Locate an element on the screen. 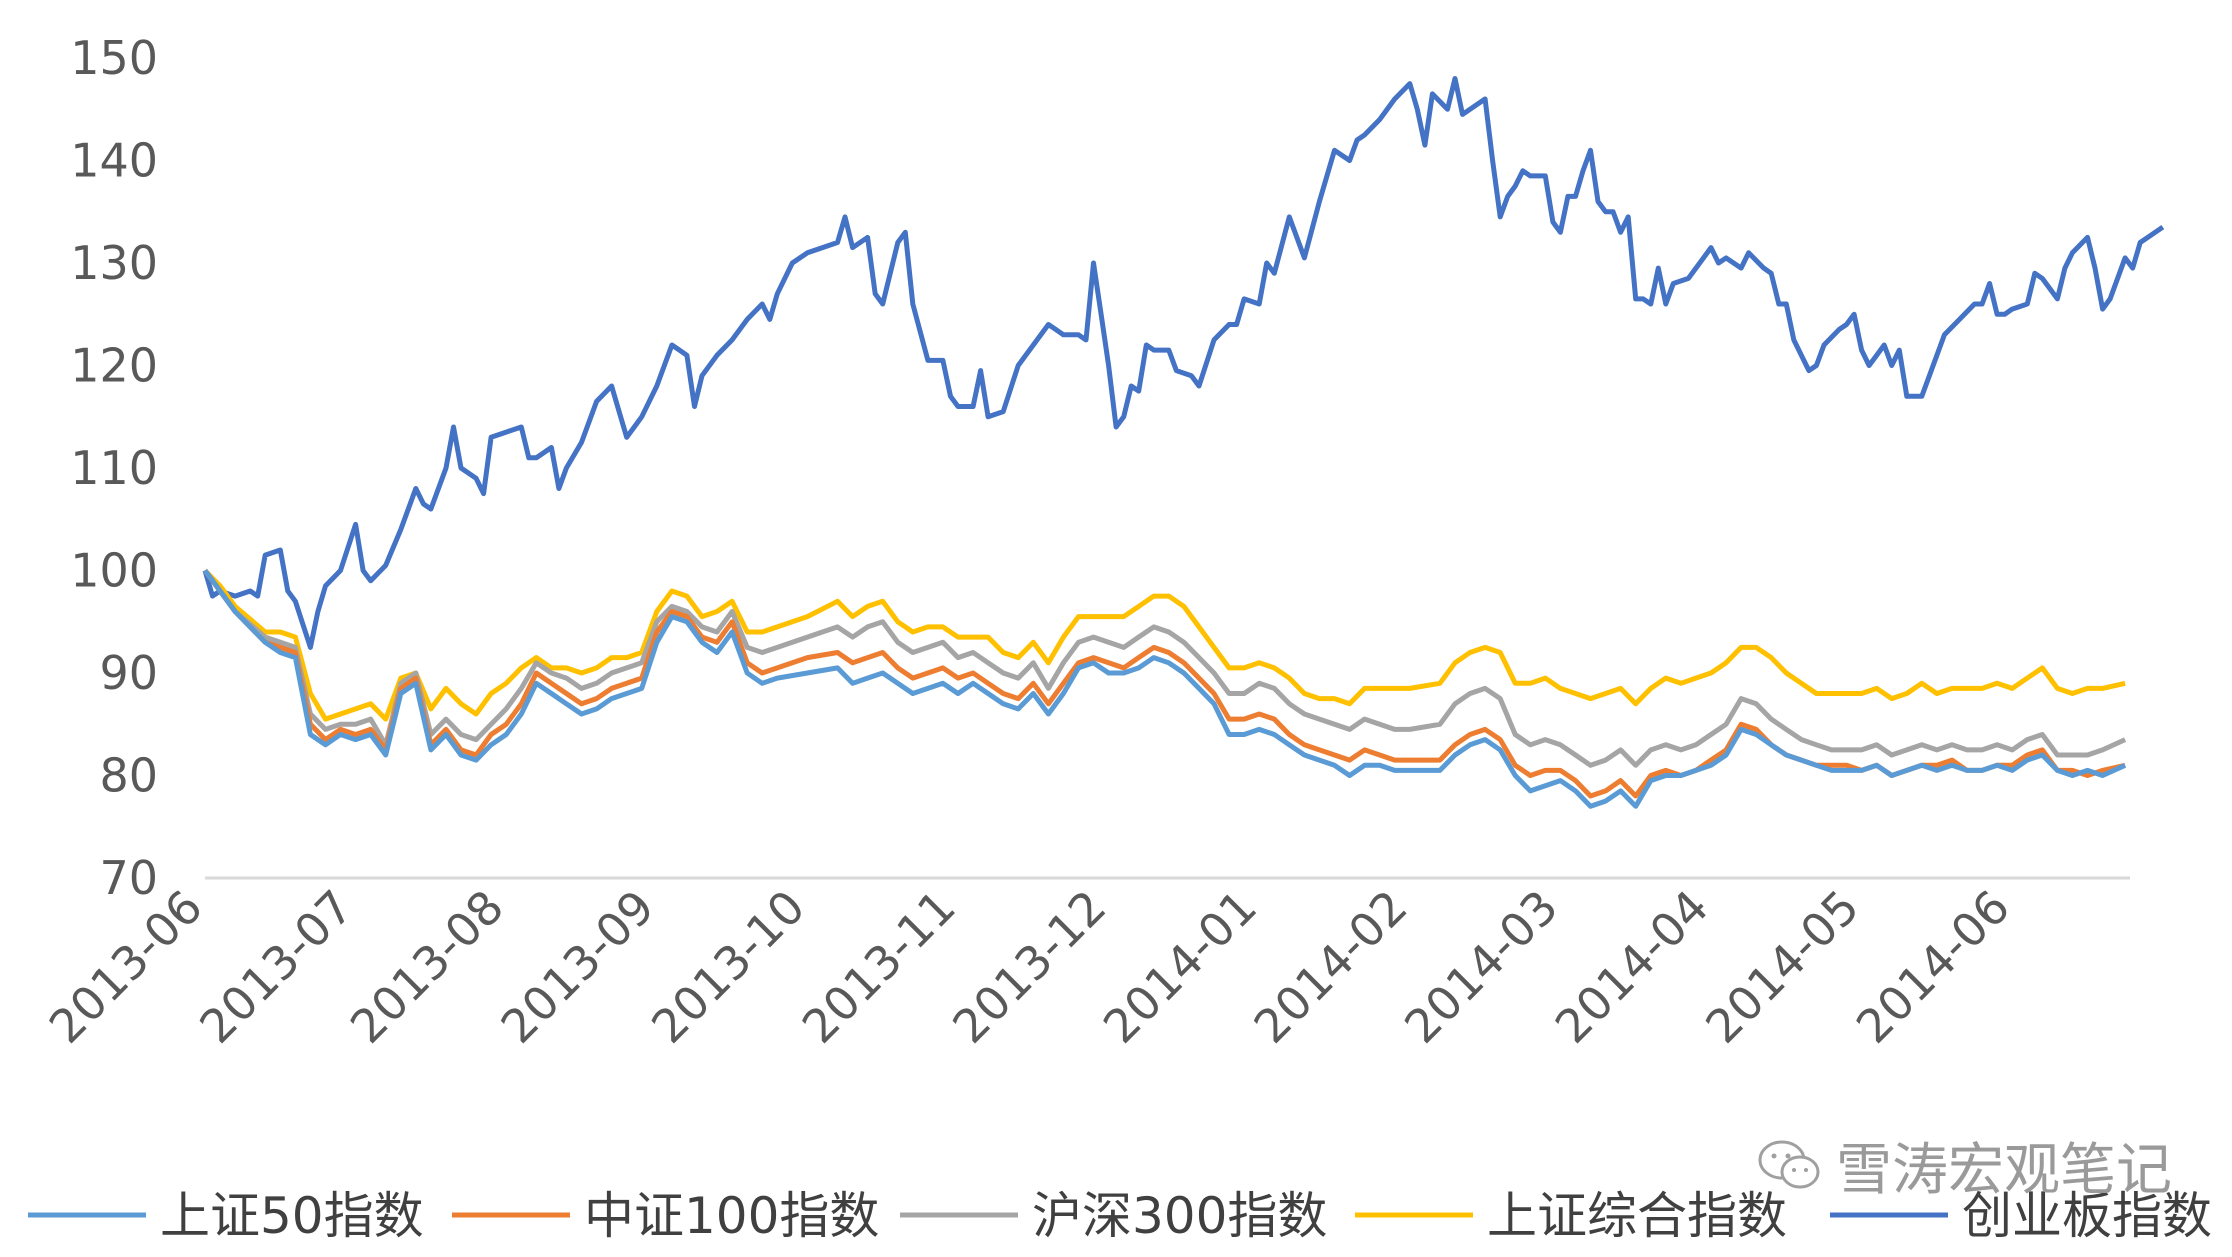  y-tick-label: 100 is located at coordinates (114, 571).